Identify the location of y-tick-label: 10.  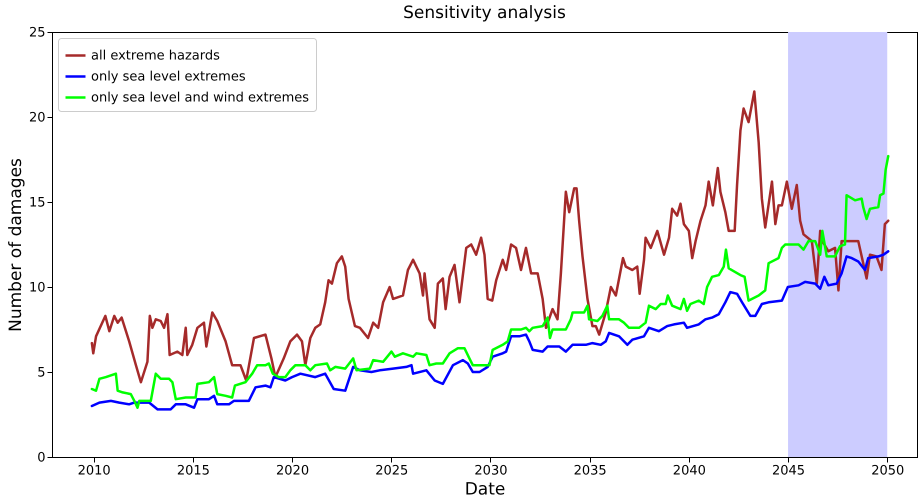
(37, 288).